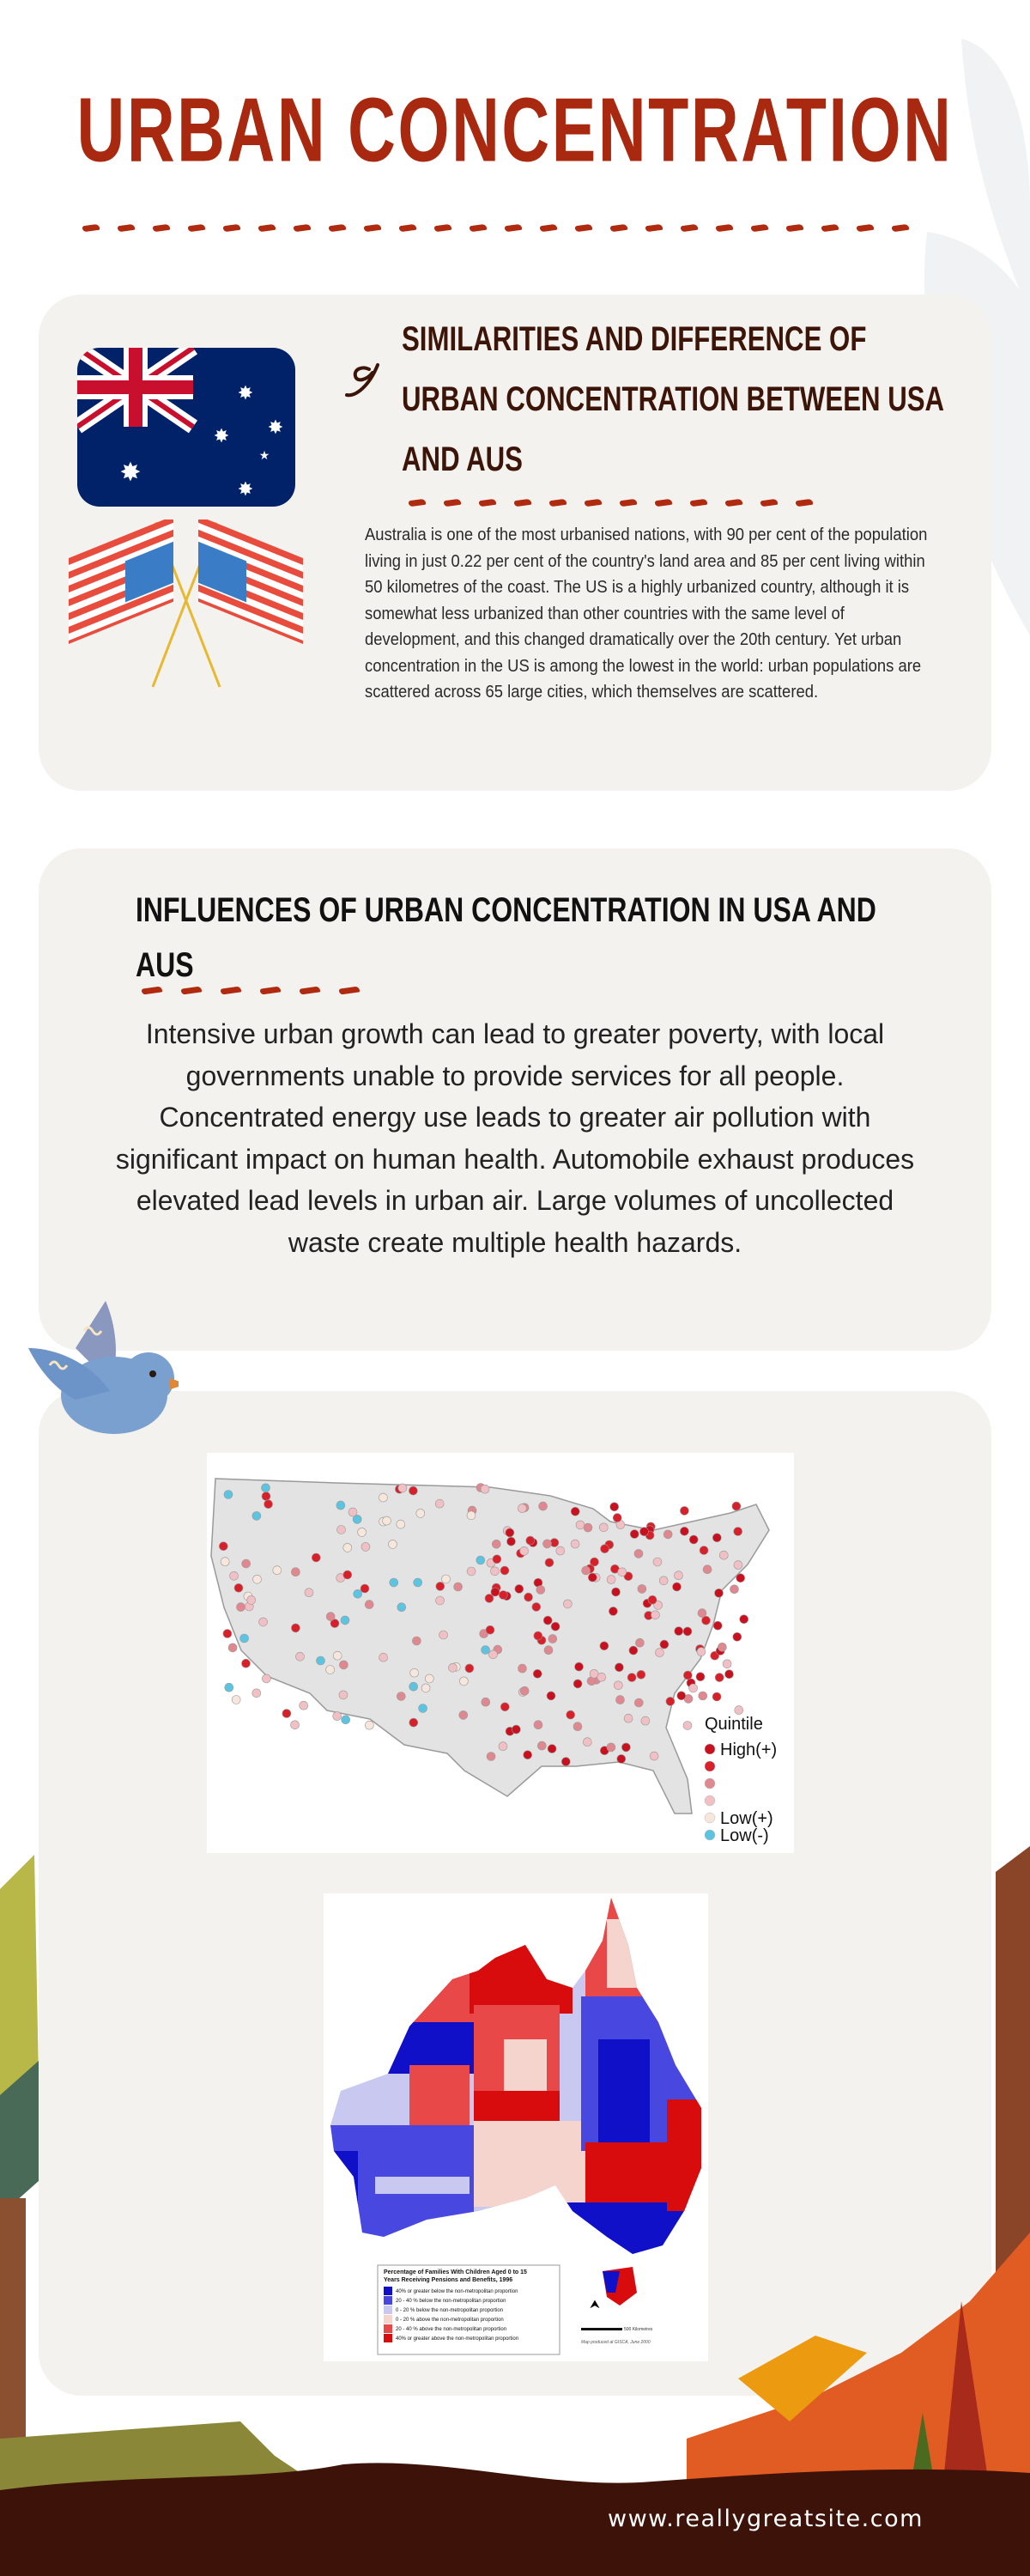  Describe the element at coordinates (595, 2305) in the screenshot. I see `north-arrow-icon: ⮝` at that location.